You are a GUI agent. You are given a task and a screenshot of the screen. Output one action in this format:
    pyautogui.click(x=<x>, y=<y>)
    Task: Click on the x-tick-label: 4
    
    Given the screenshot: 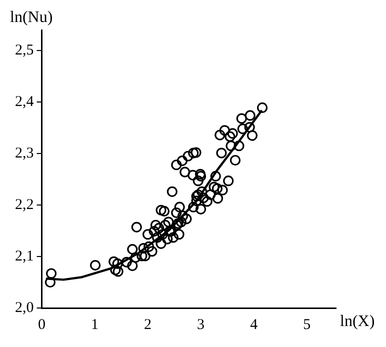 What is the action you would take?
    pyautogui.click(x=254, y=324)
    